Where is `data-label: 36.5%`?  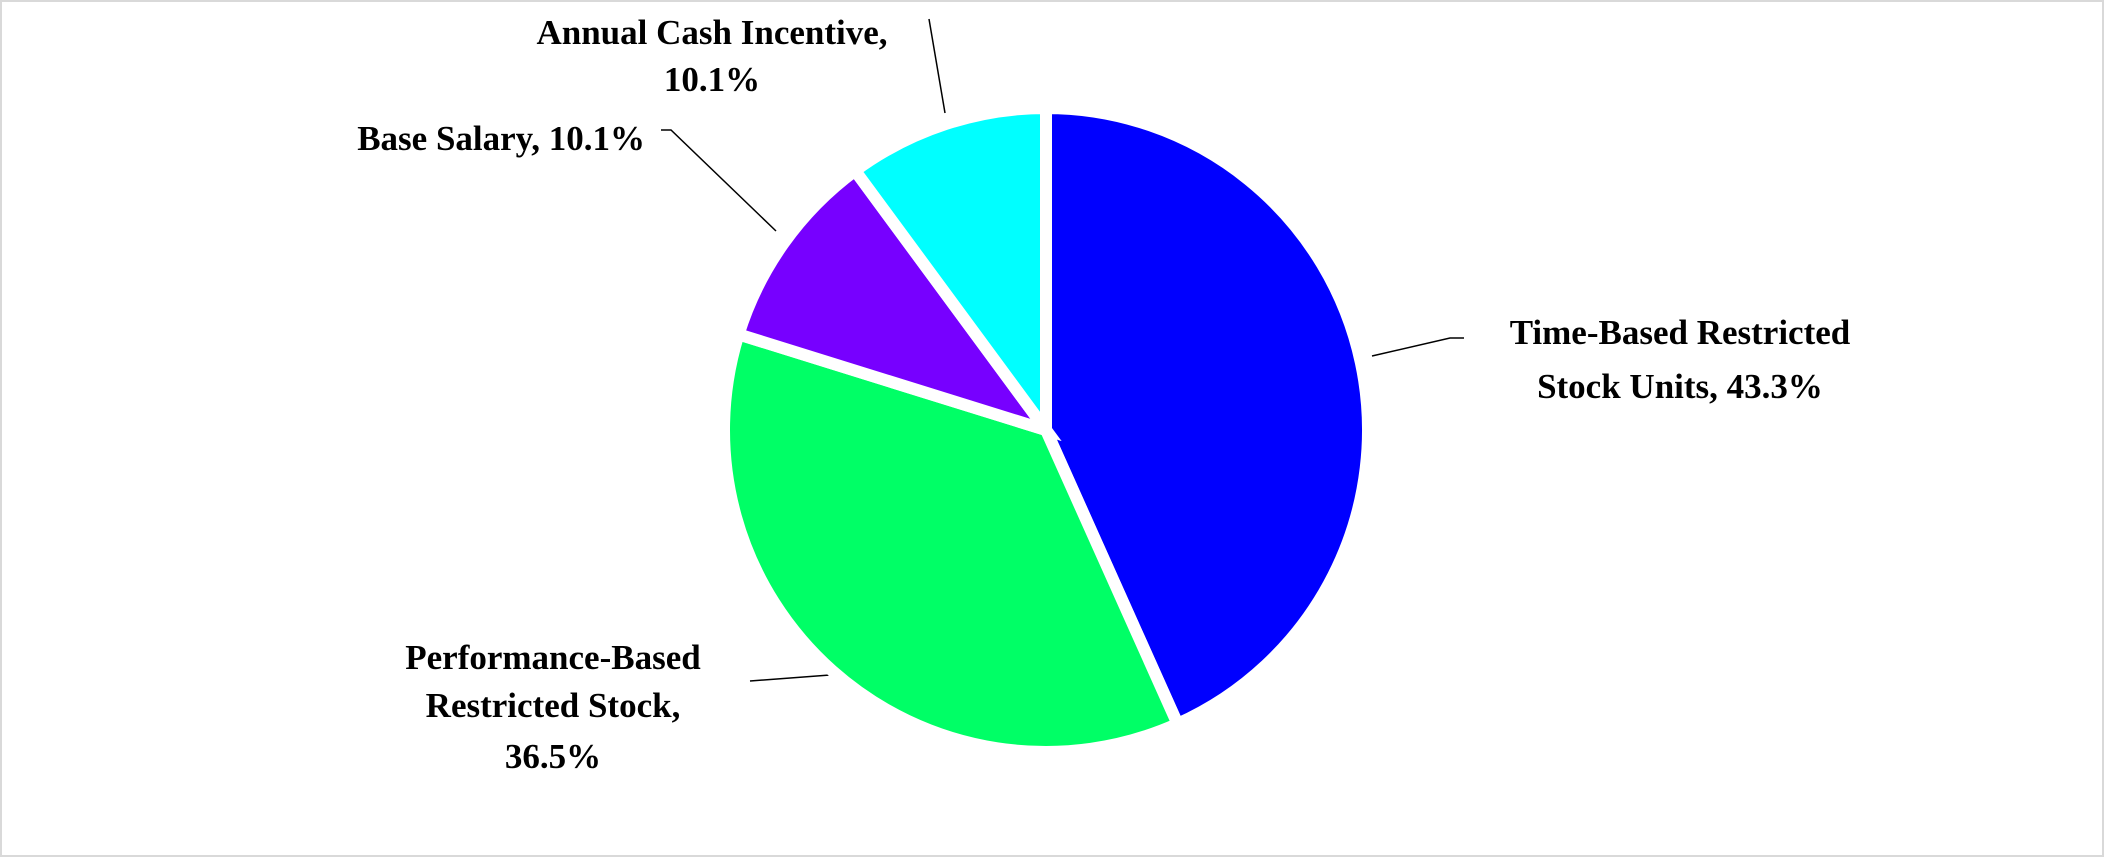 data-label: 36.5% is located at coordinates (553, 756).